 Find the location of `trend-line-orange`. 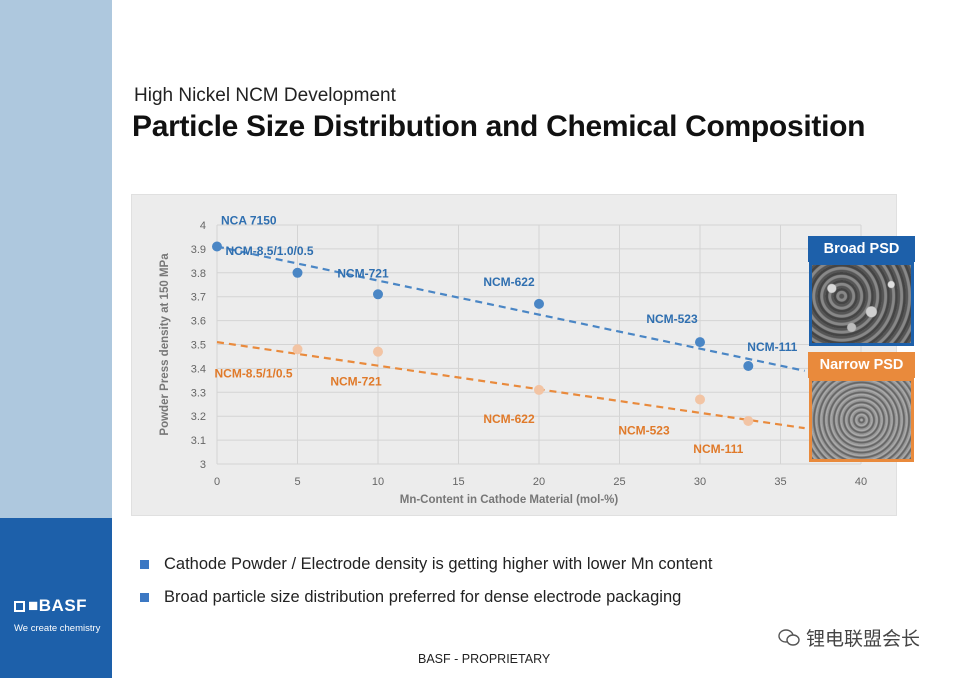

trend-line-orange is located at coordinates (510, 385).